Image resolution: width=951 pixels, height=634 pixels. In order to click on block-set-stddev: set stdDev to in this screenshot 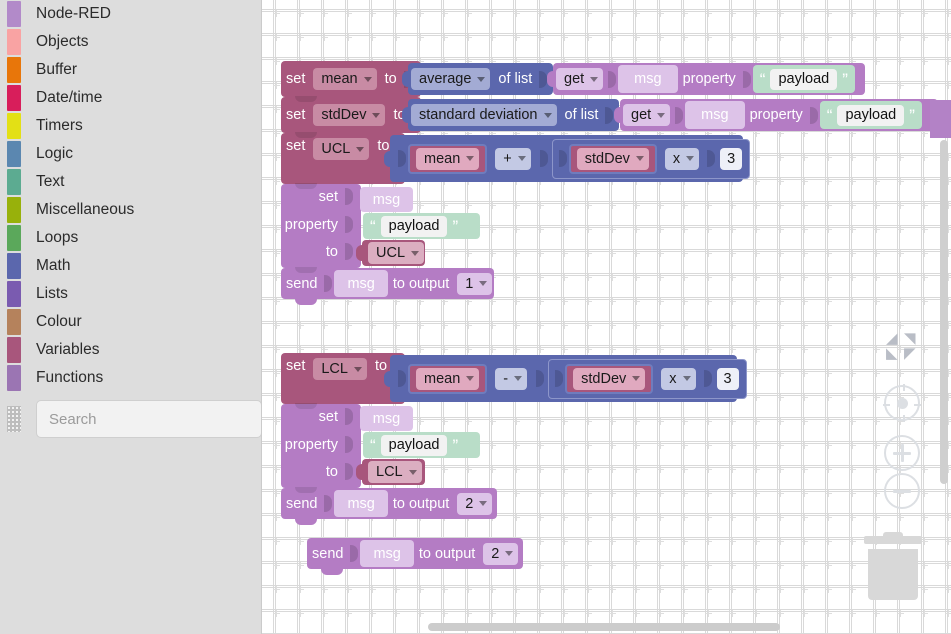, I will do `click(351, 117)`.